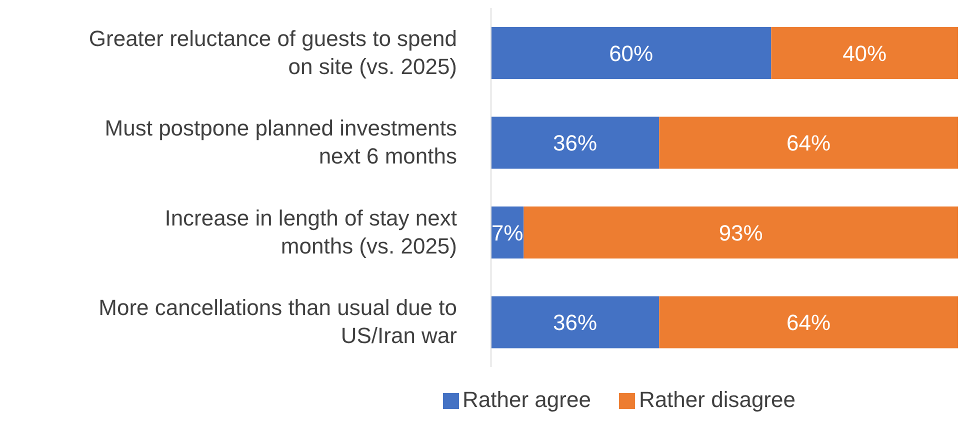  I want to click on data-label: 60%, so click(631, 53).